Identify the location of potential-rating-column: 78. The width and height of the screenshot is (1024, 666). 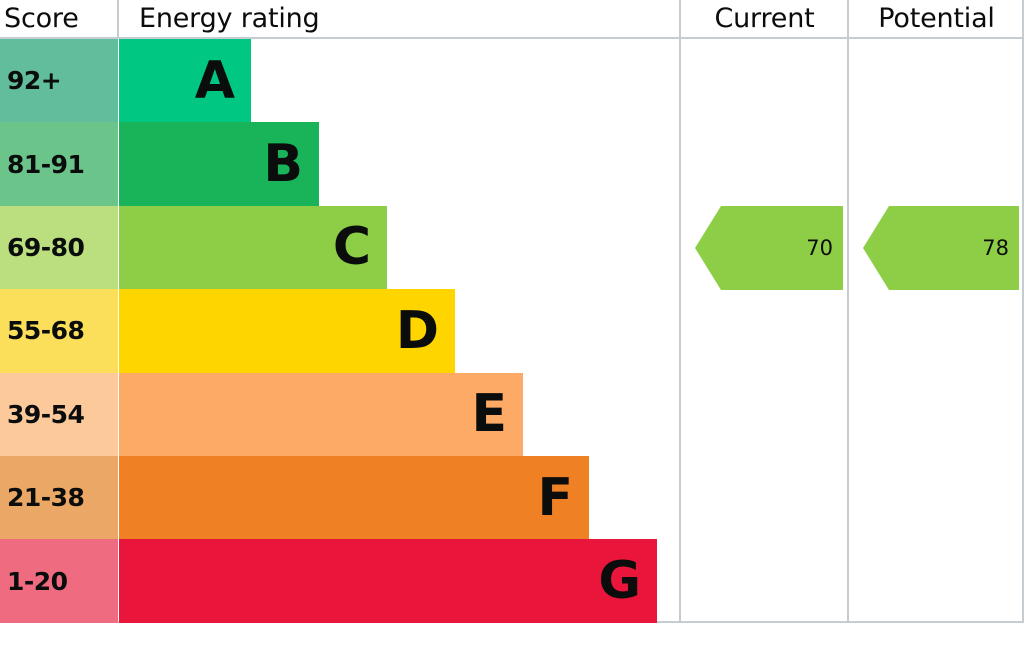
(936, 331).